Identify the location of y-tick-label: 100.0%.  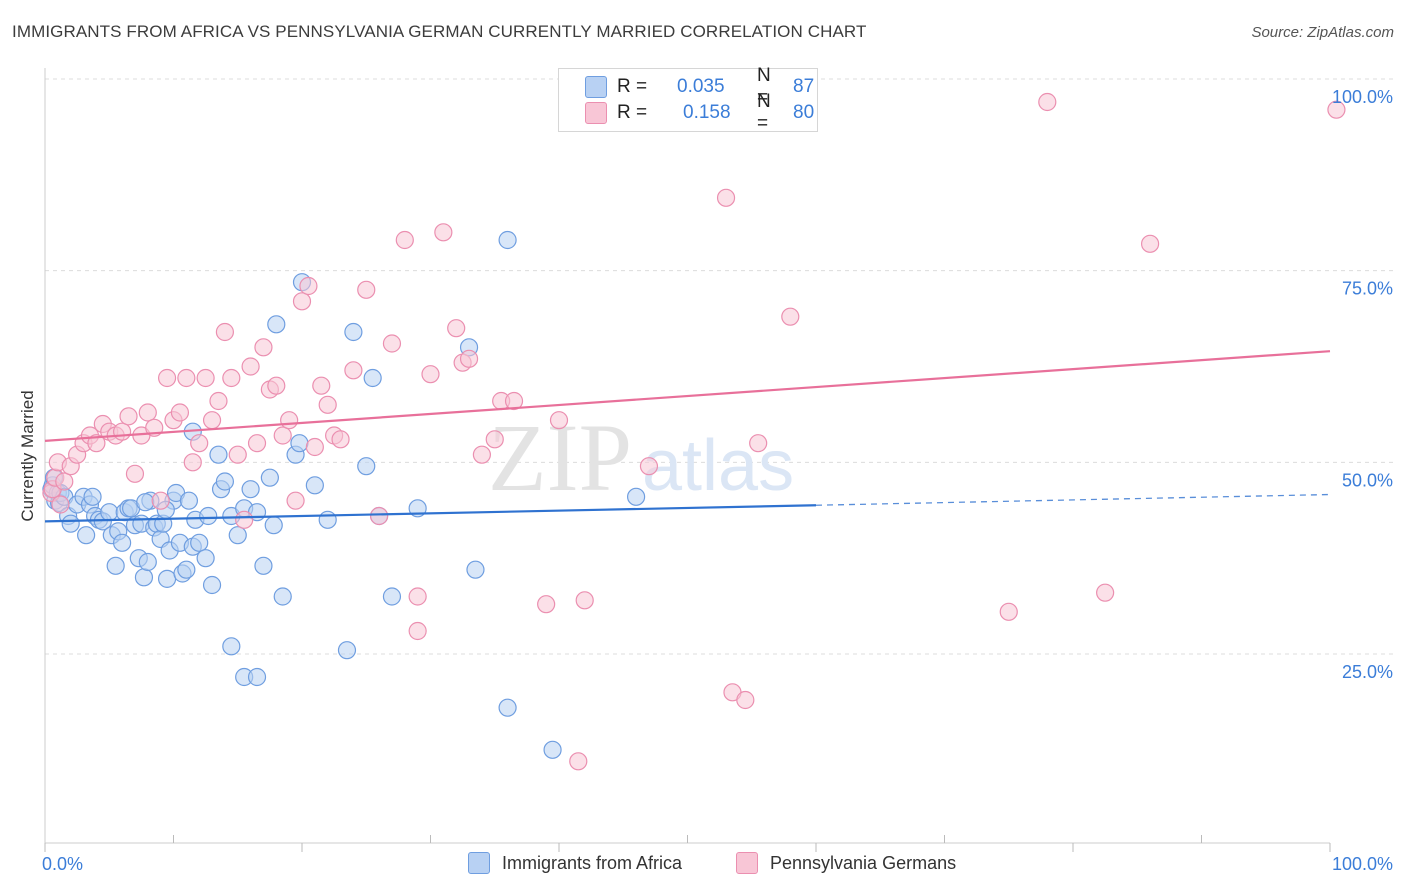
(1362, 97).